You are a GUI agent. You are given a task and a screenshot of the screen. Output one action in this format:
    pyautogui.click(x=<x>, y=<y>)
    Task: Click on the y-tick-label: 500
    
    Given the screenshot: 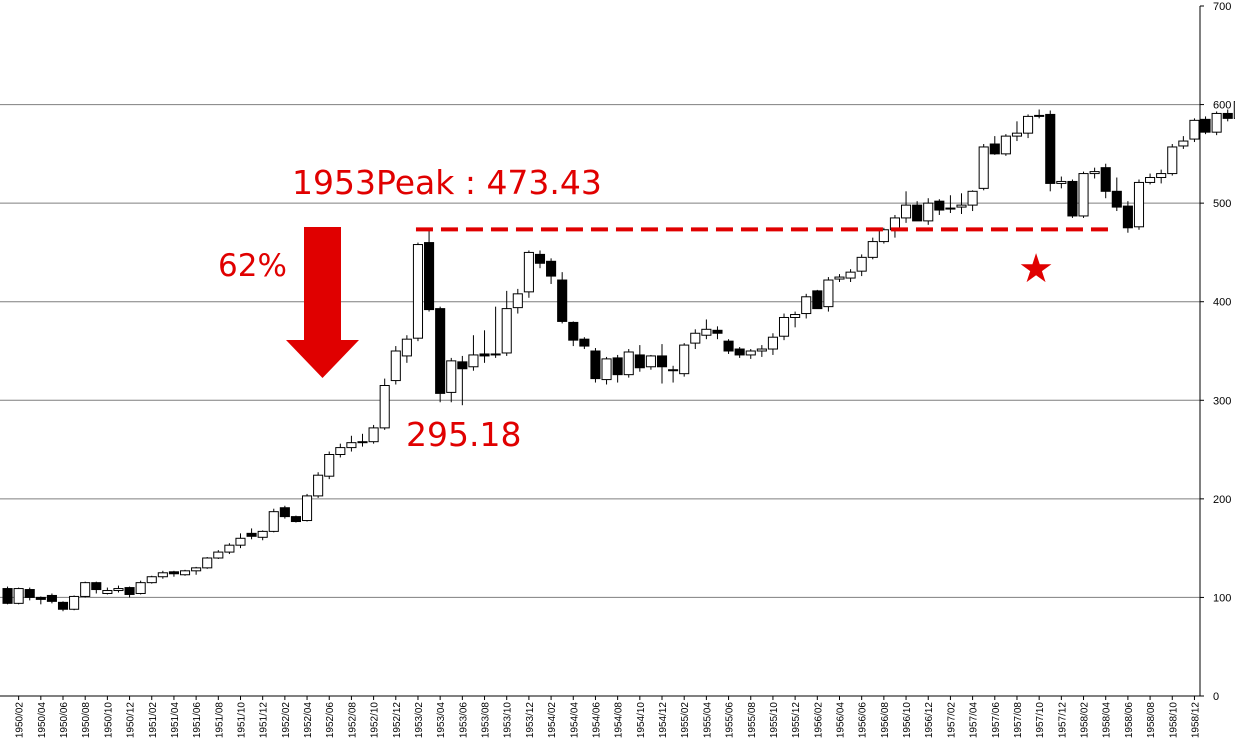 What is the action you would take?
    pyautogui.click(x=1222, y=204)
    